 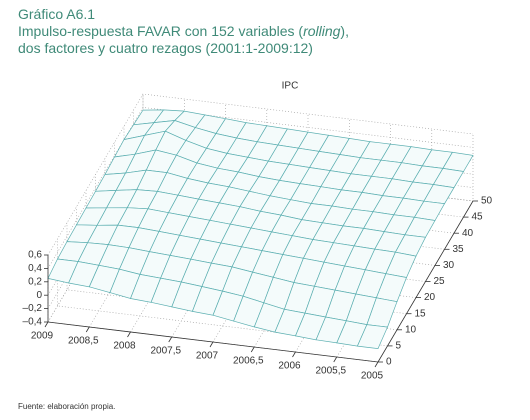 What do you see at coordinates (165, 351) in the screenshot?
I see `x-tick-label: 2007,5` at bounding box center [165, 351].